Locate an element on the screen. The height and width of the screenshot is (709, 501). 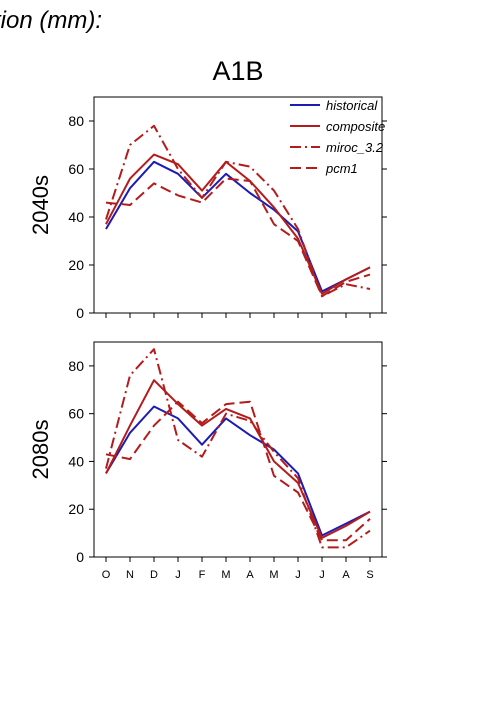
legend-entry: miroc_3.2 is located at coordinates (355, 147).